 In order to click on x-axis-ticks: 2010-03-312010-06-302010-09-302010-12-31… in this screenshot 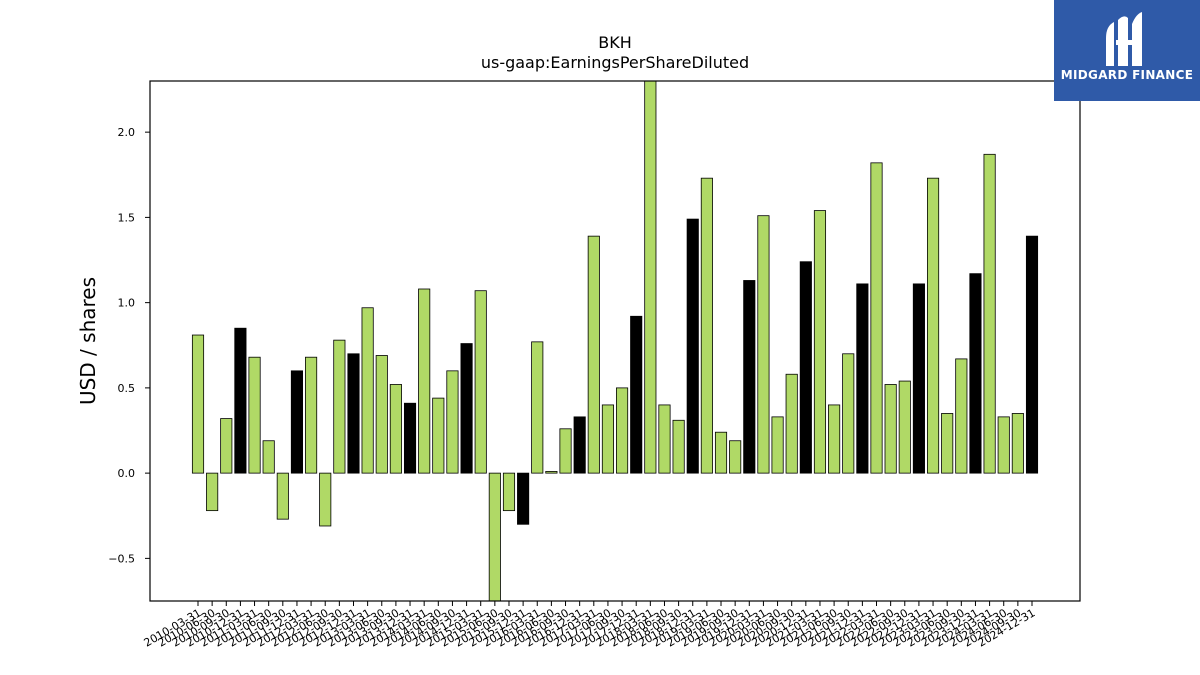, I will do `click(590, 625)`.